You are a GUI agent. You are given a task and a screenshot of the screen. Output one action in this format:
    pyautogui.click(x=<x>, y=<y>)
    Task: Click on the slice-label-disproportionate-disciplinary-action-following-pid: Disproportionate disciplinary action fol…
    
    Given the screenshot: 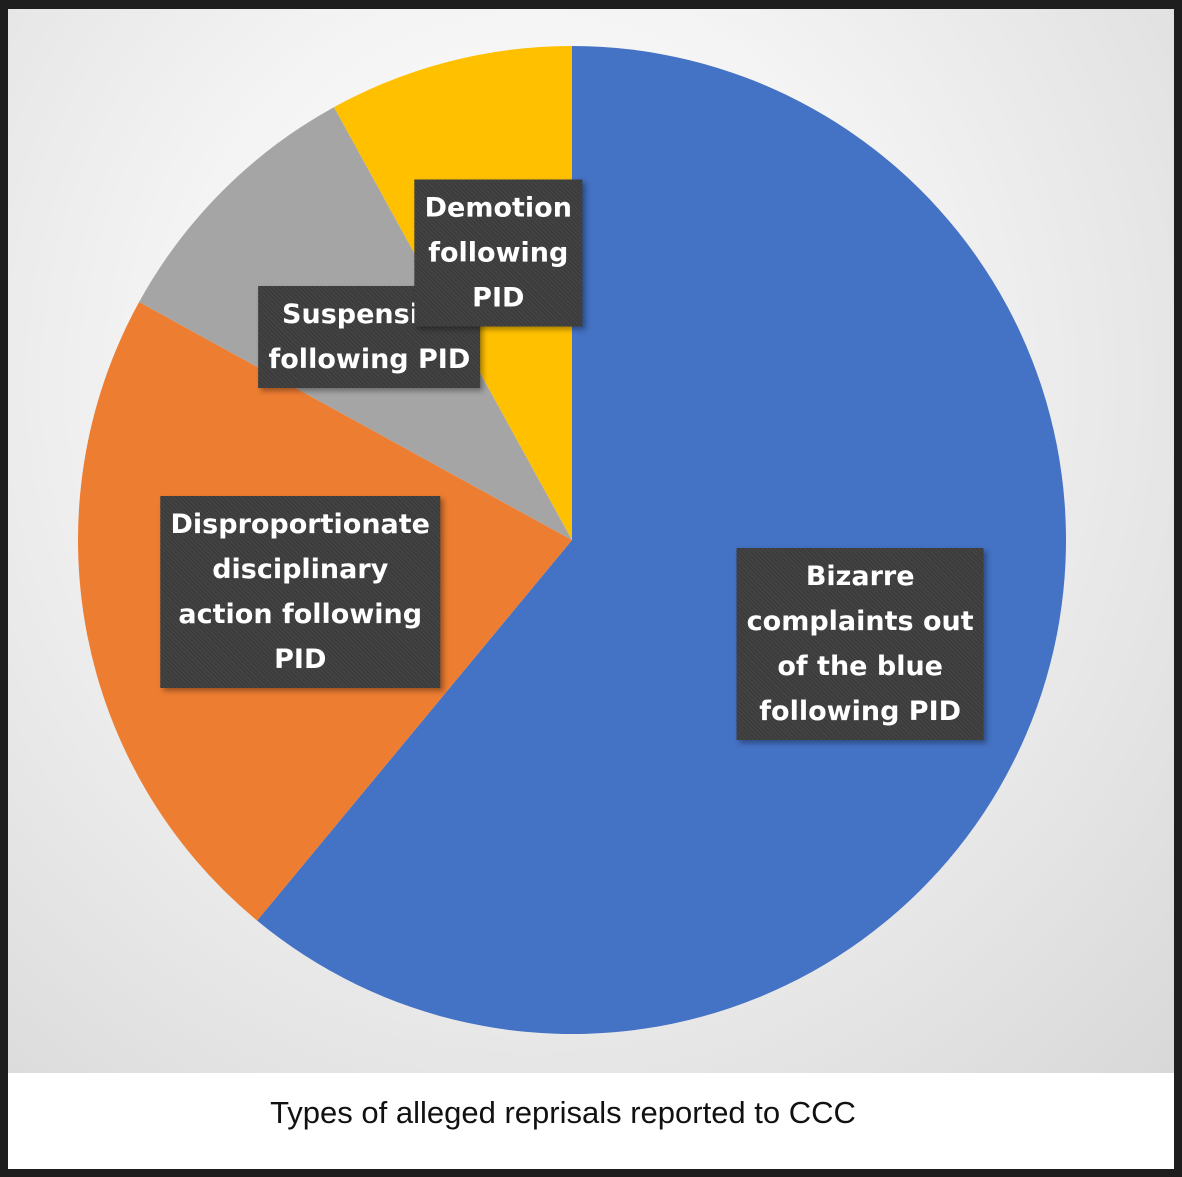 What is the action you would take?
    pyautogui.click(x=300, y=591)
    